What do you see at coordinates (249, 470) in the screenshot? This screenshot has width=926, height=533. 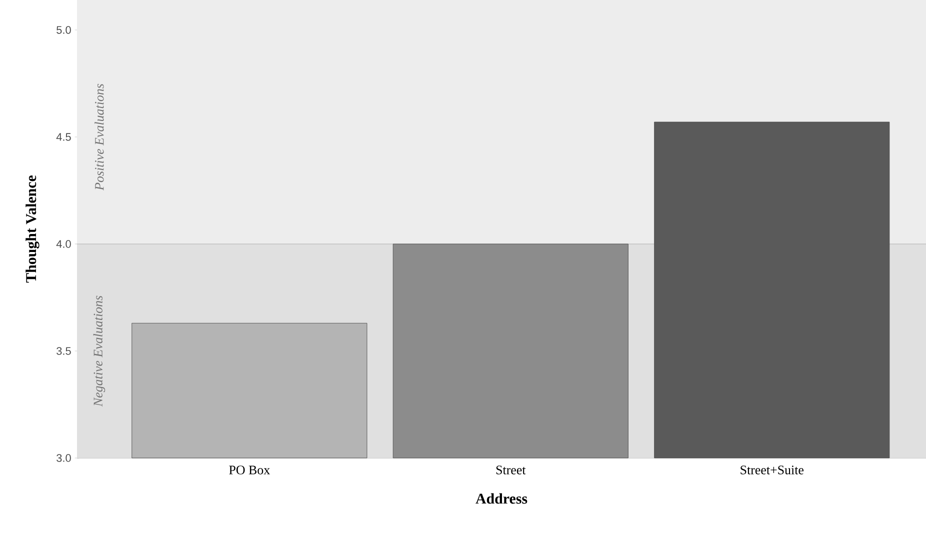 I see `x-tick-label: PO Box` at bounding box center [249, 470].